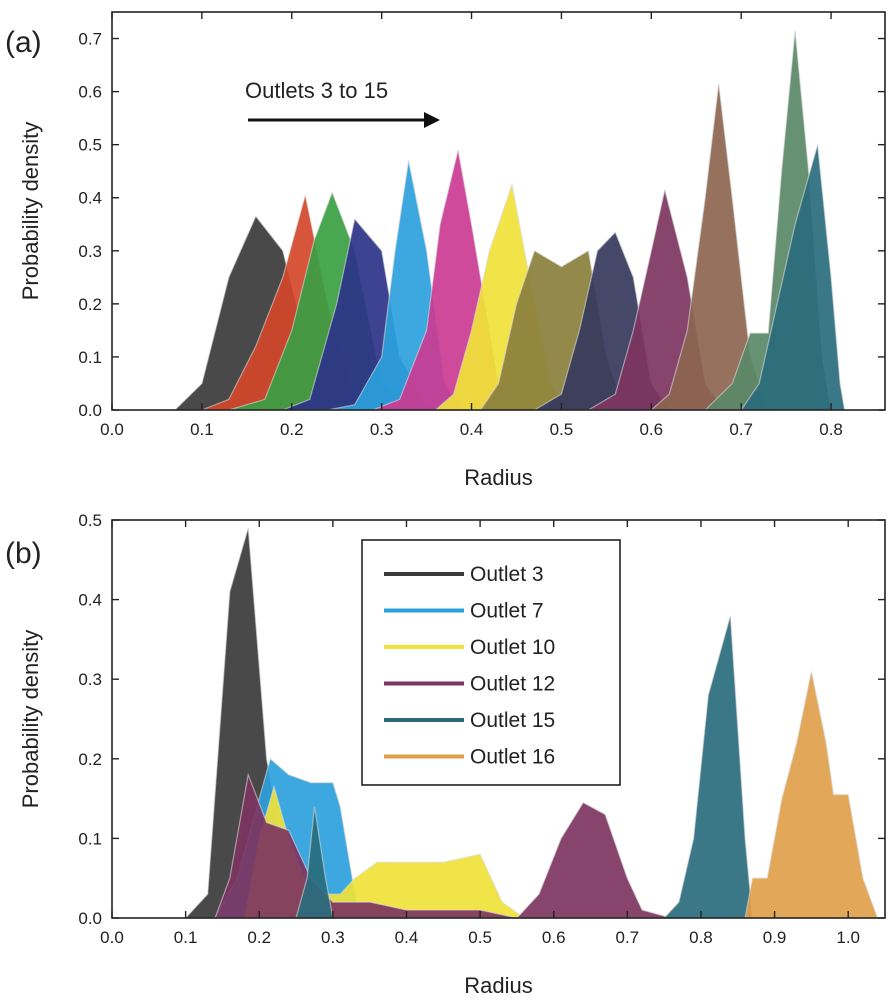 This screenshot has width=890, height=1006. What do you see at coordinates (23, 553) in the screenshot?
I see `panel-label: (b)` at bounding box center [23, 553].